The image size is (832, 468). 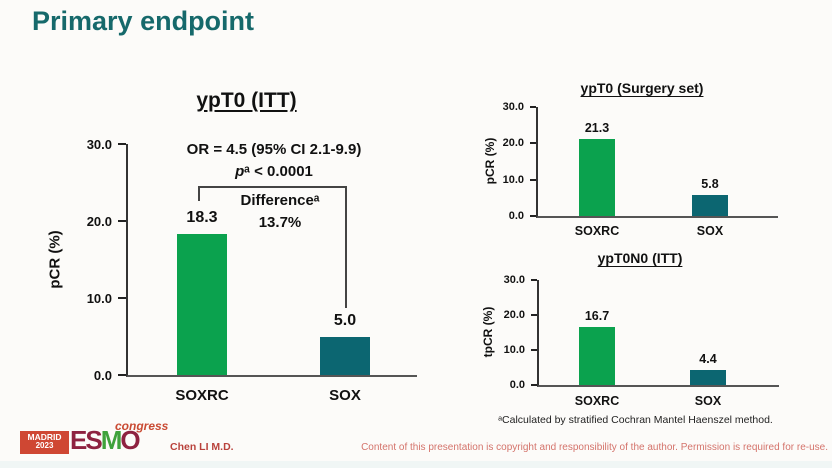 I want to click on bar-value-label: 18.3, so click(x=202, y=218).